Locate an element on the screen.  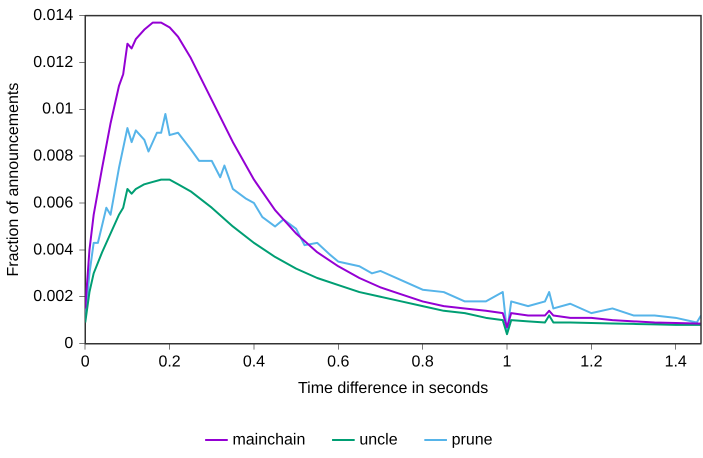
x-tick-label: 0.4 is located at coordinates (254, 362).